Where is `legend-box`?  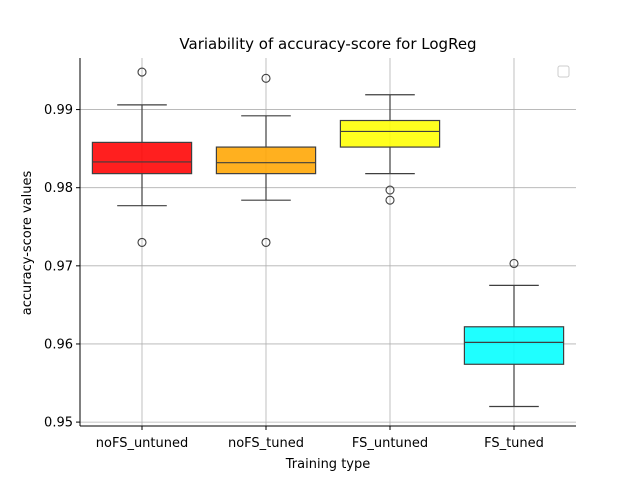
legend-box is located at coordinates (563, 71).